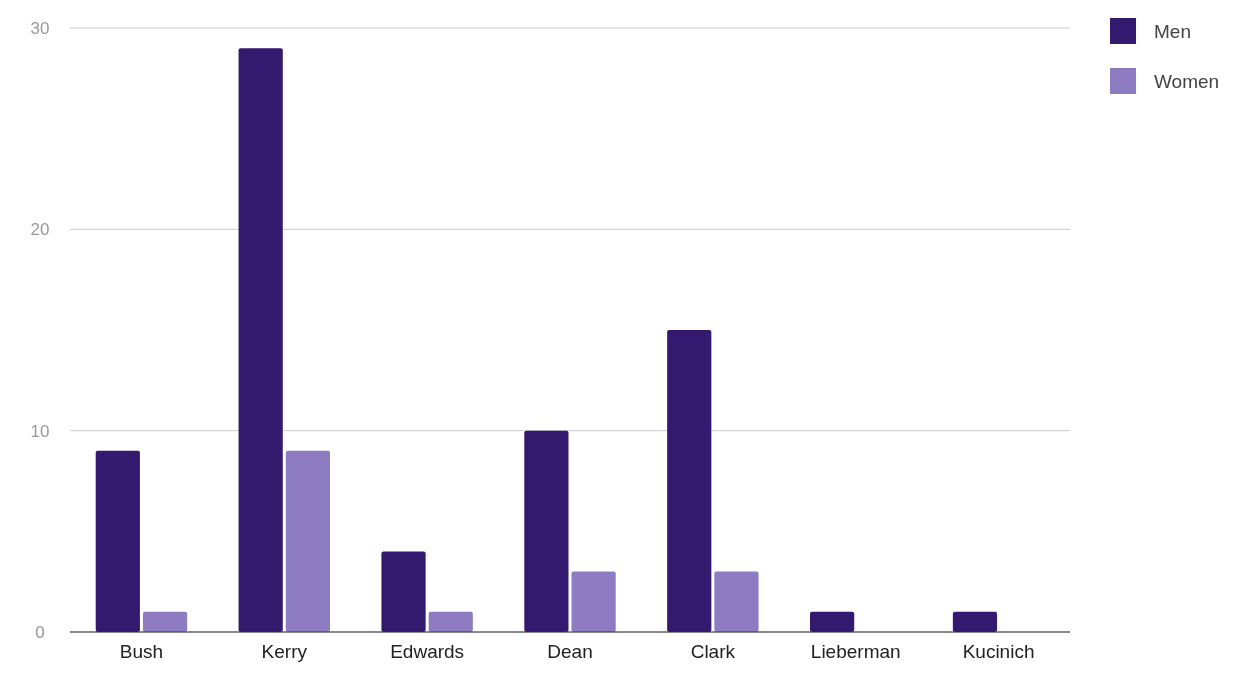 Image resolution: width=1253 pixels, height=682 pixels. What do you see at coordinates (1172, 31) in the screenshot?
I see `legend-label: Men` at bounding box center [1172, 31].